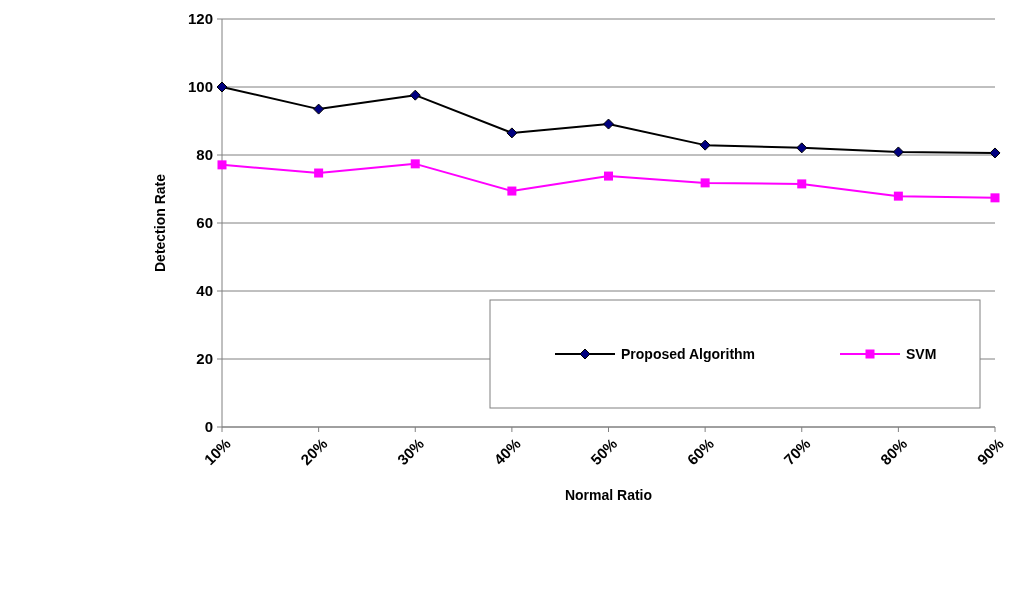  Describe the element at coordinates (208, 427) in the screenshot. I see `y-tick-label: 0` at that location.